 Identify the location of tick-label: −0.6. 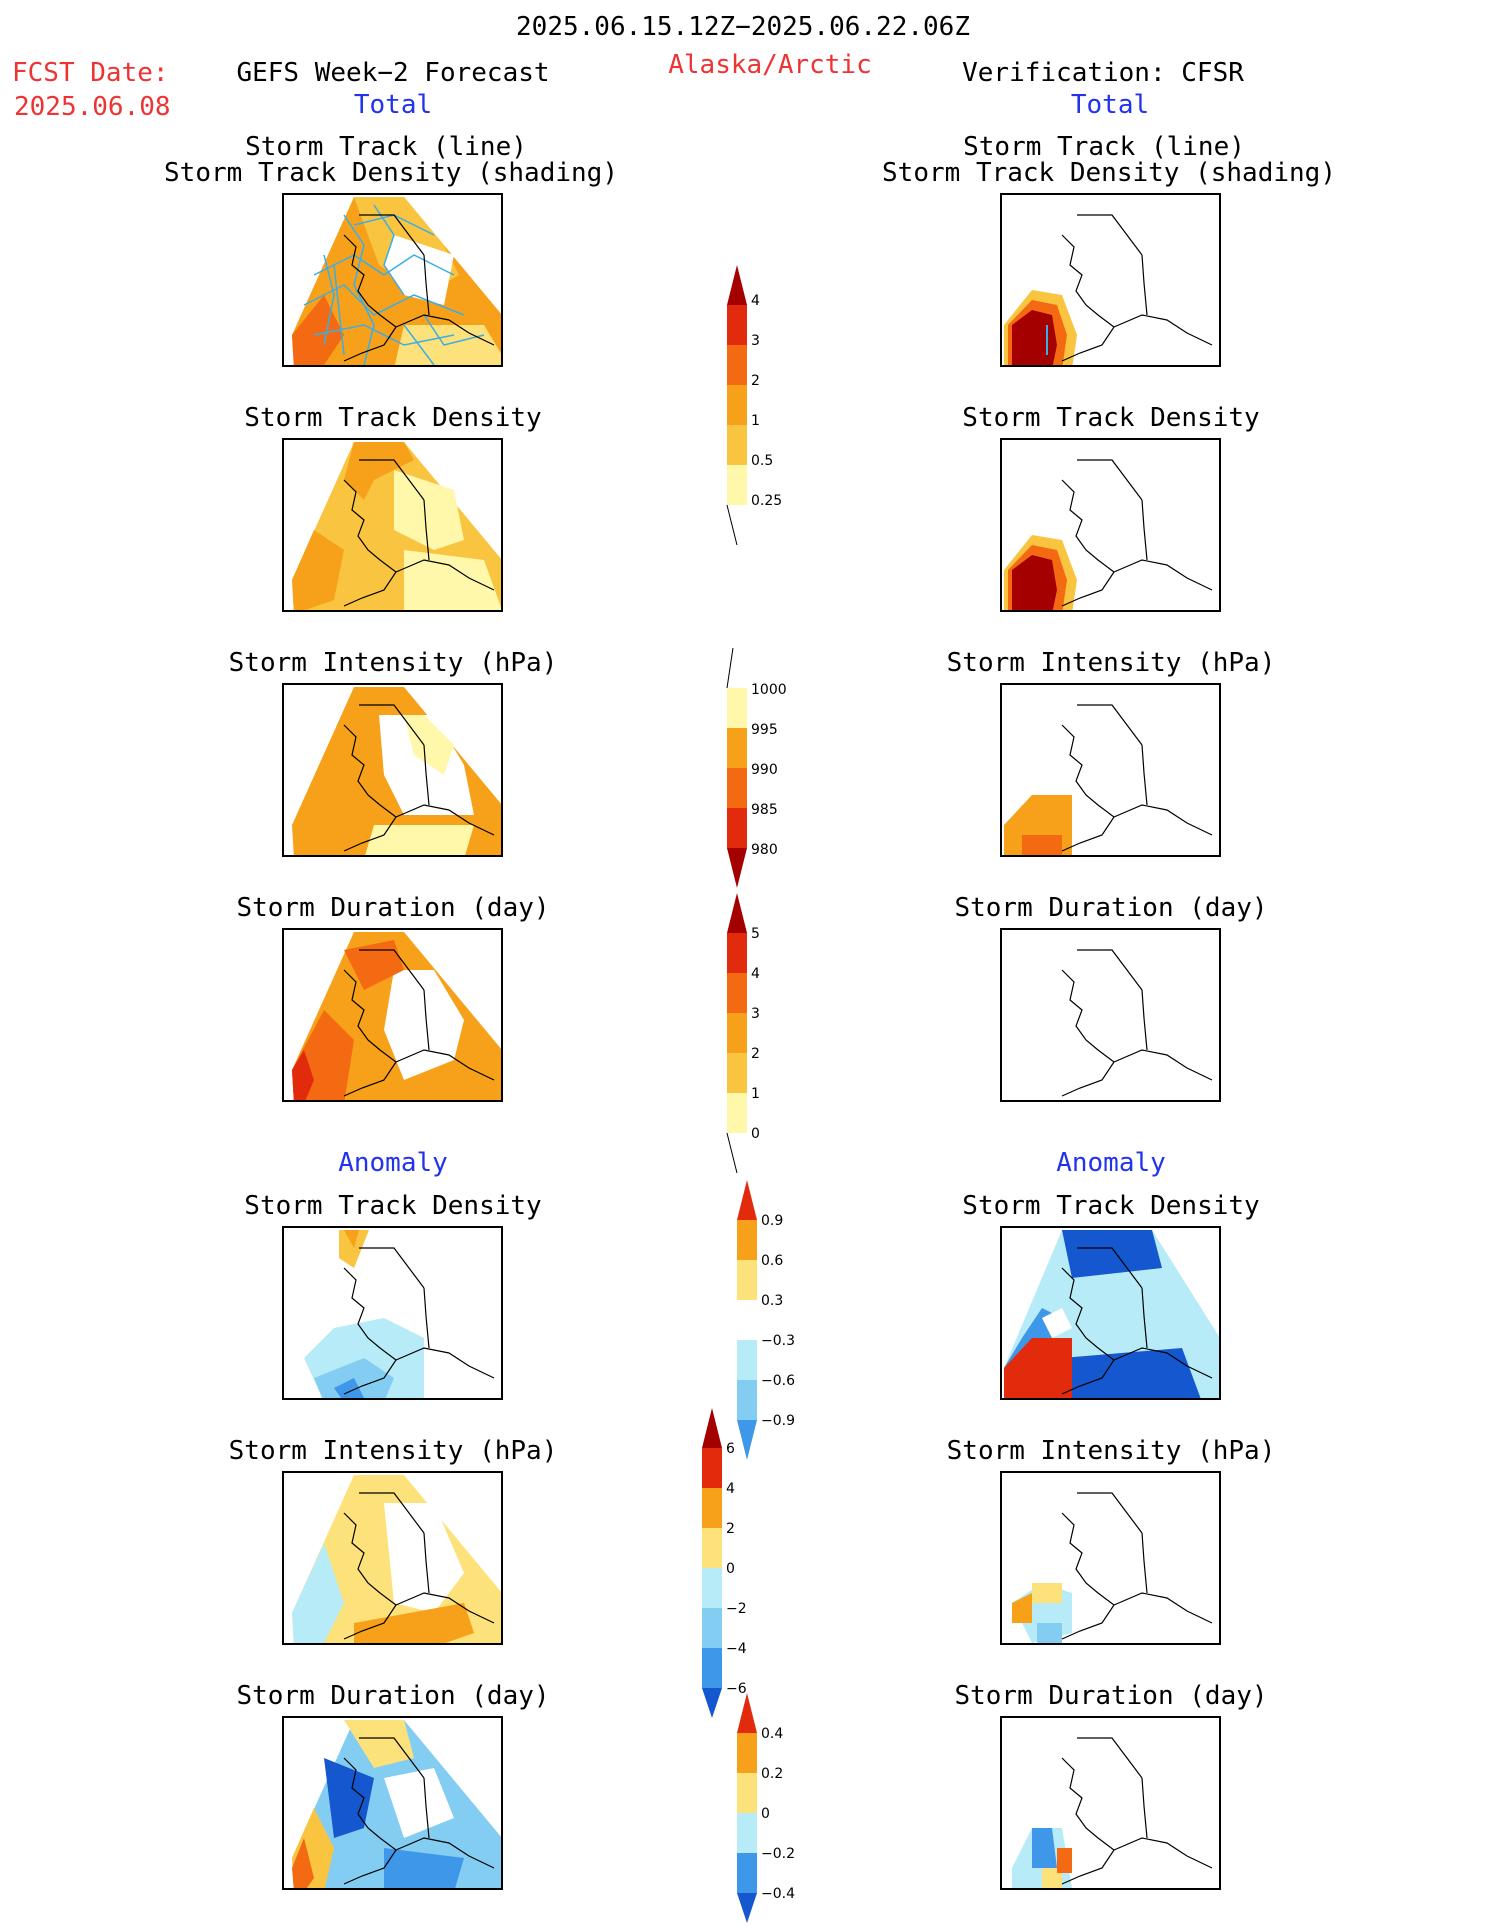
(778, 1381).